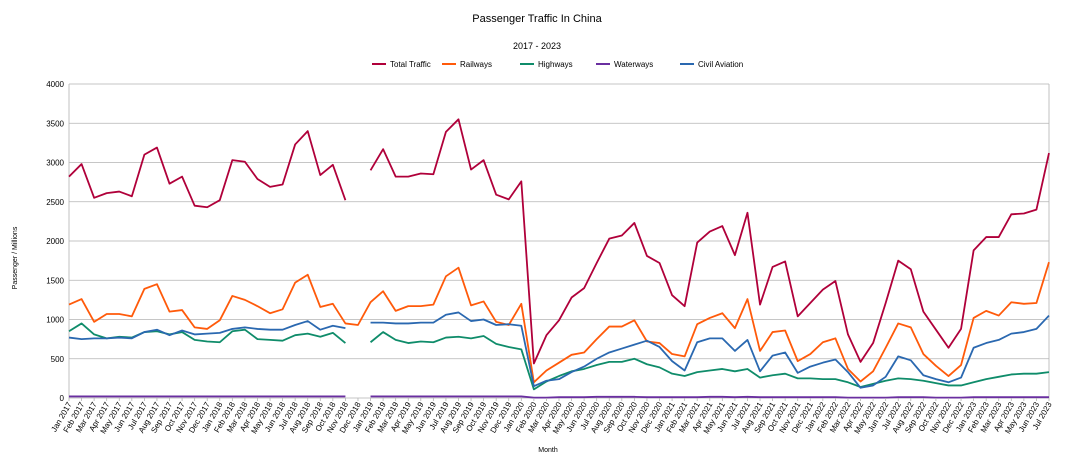 This screenshot has height=466, width=1074. Describe the element at coordinates (559, 397) in the screenshot. I see `series-line-waterways` at that location.